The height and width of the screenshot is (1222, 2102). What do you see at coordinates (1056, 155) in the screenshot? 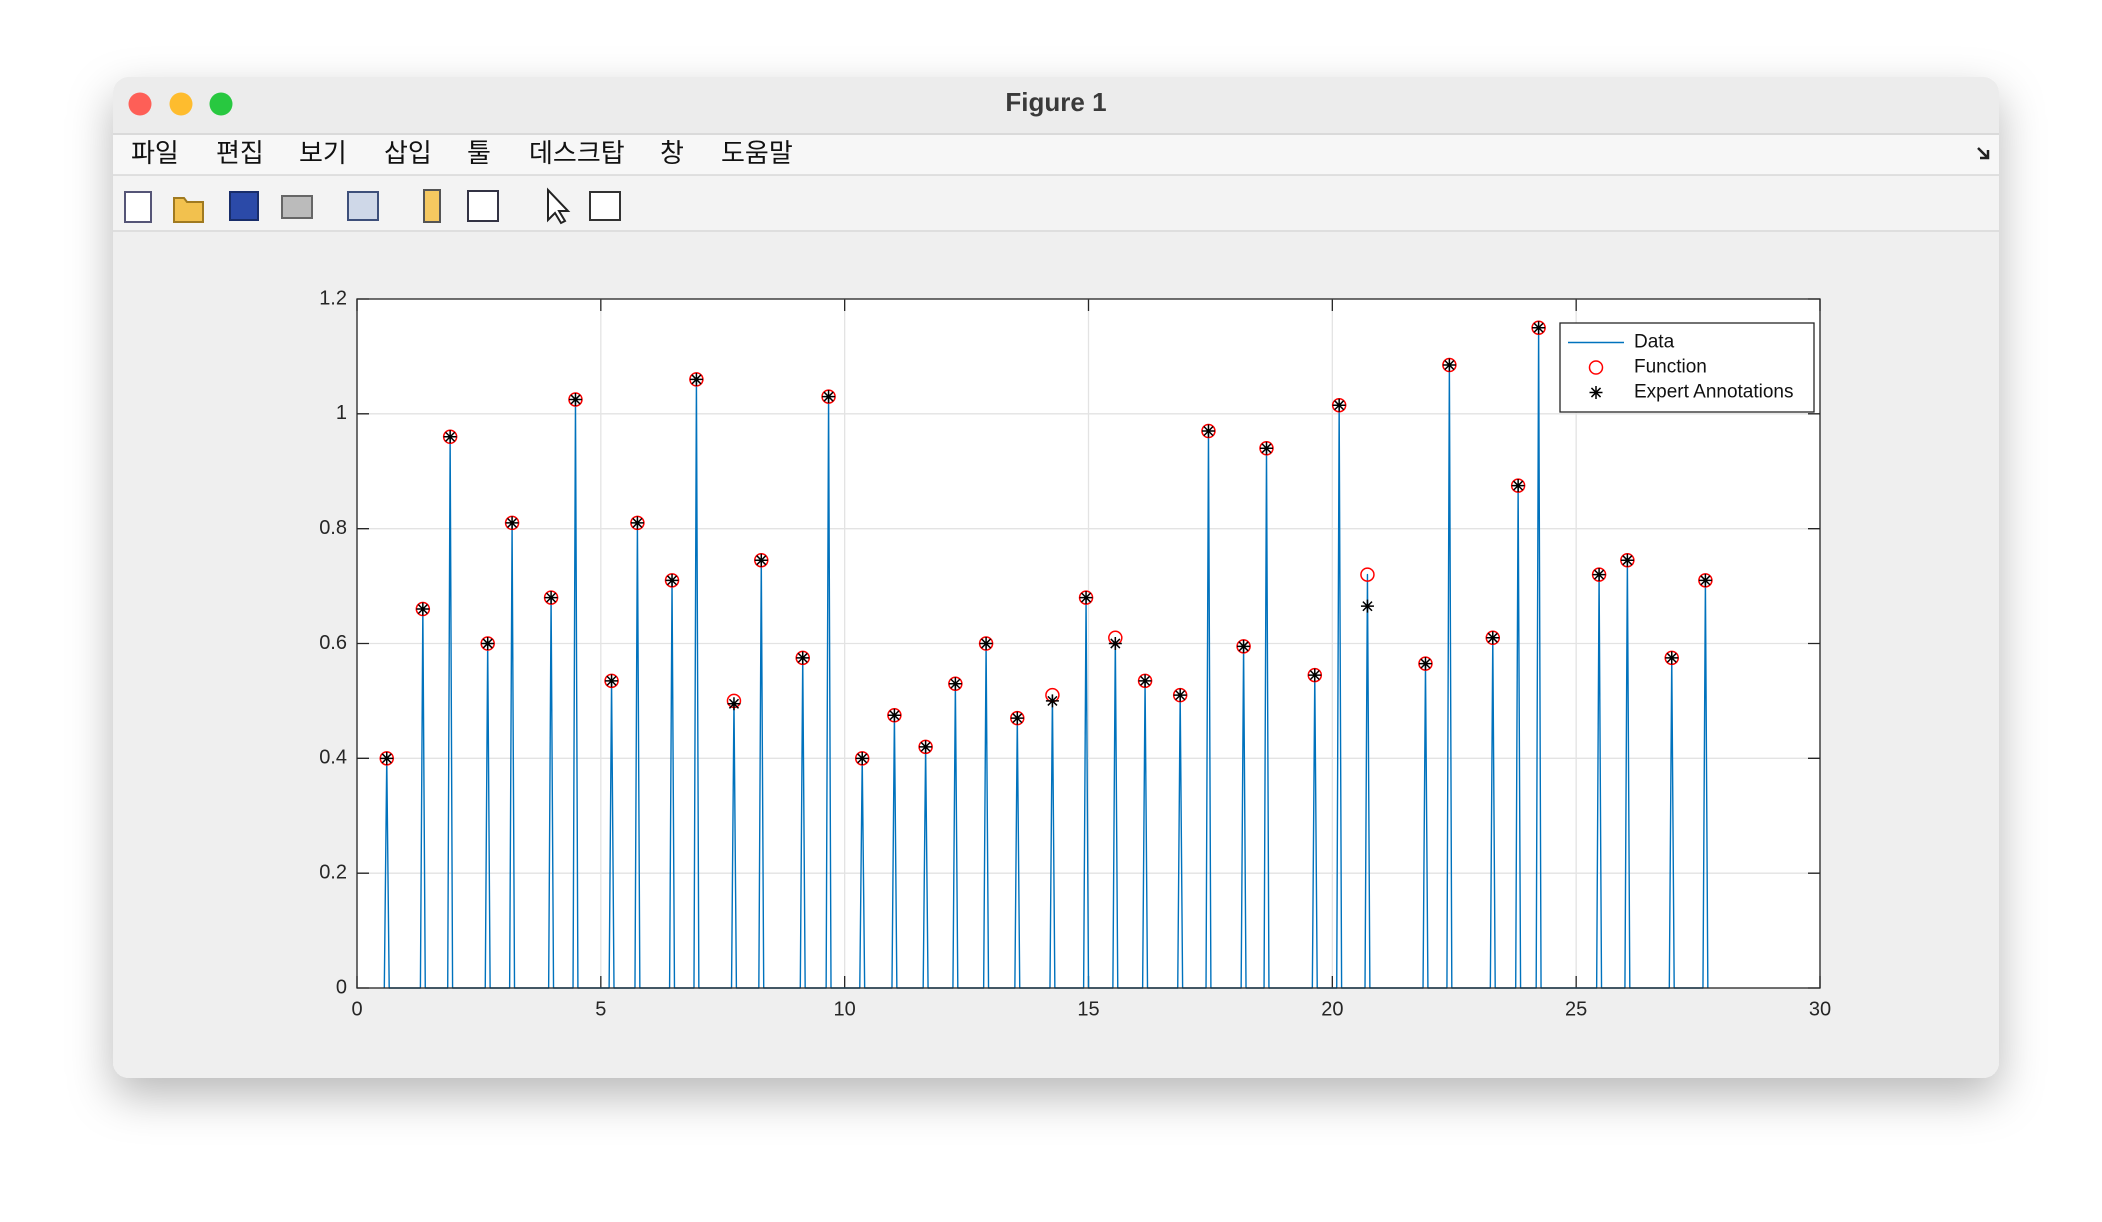
I see `menu-bar` at bounding box center [1056, 155].